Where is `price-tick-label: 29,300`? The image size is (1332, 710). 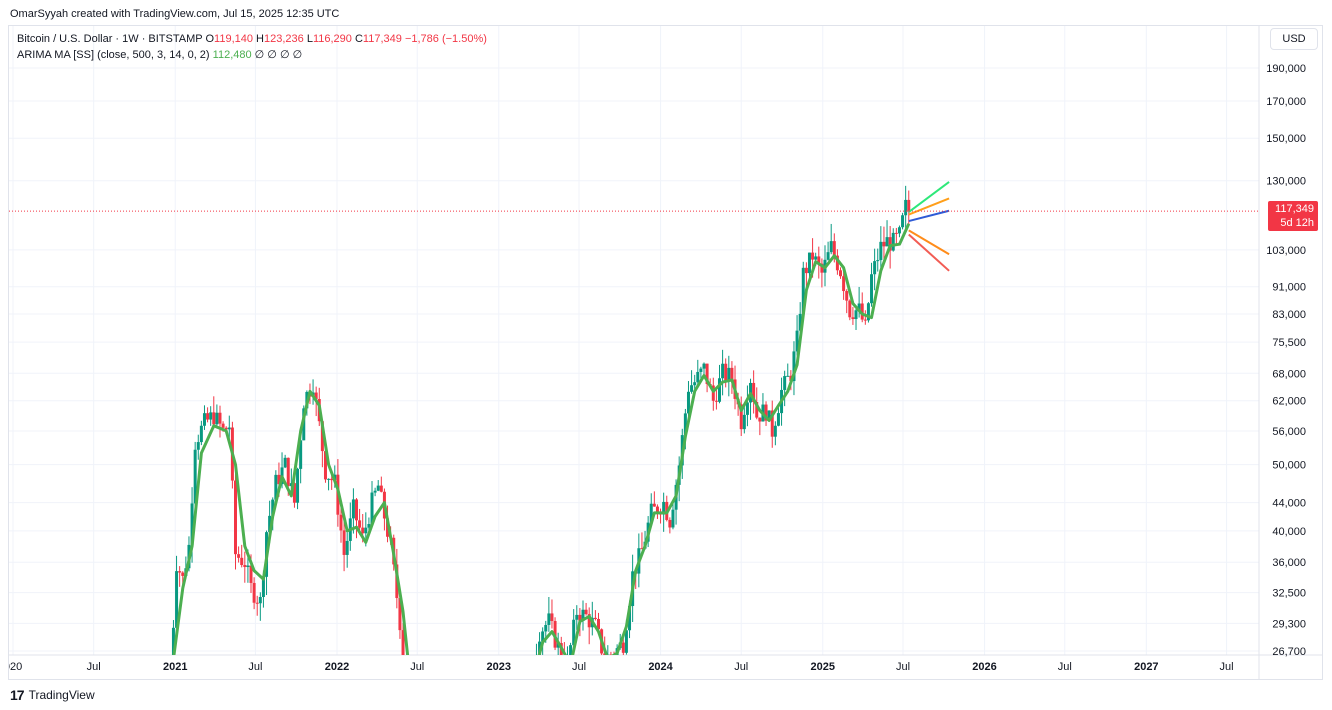 price-tick-label: 29,300 is located at coordinates (1289, 624).